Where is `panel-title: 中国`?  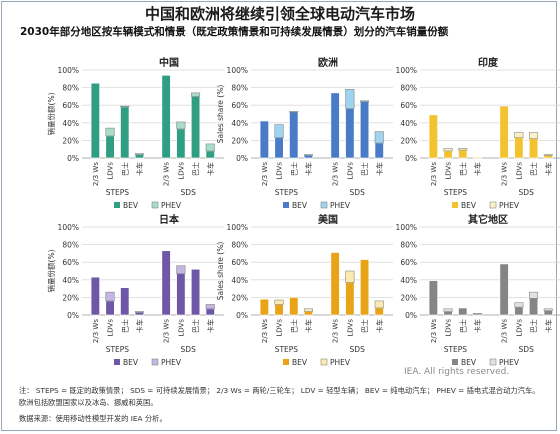
panel-title: 中国 is located at coordinates (169, 62).